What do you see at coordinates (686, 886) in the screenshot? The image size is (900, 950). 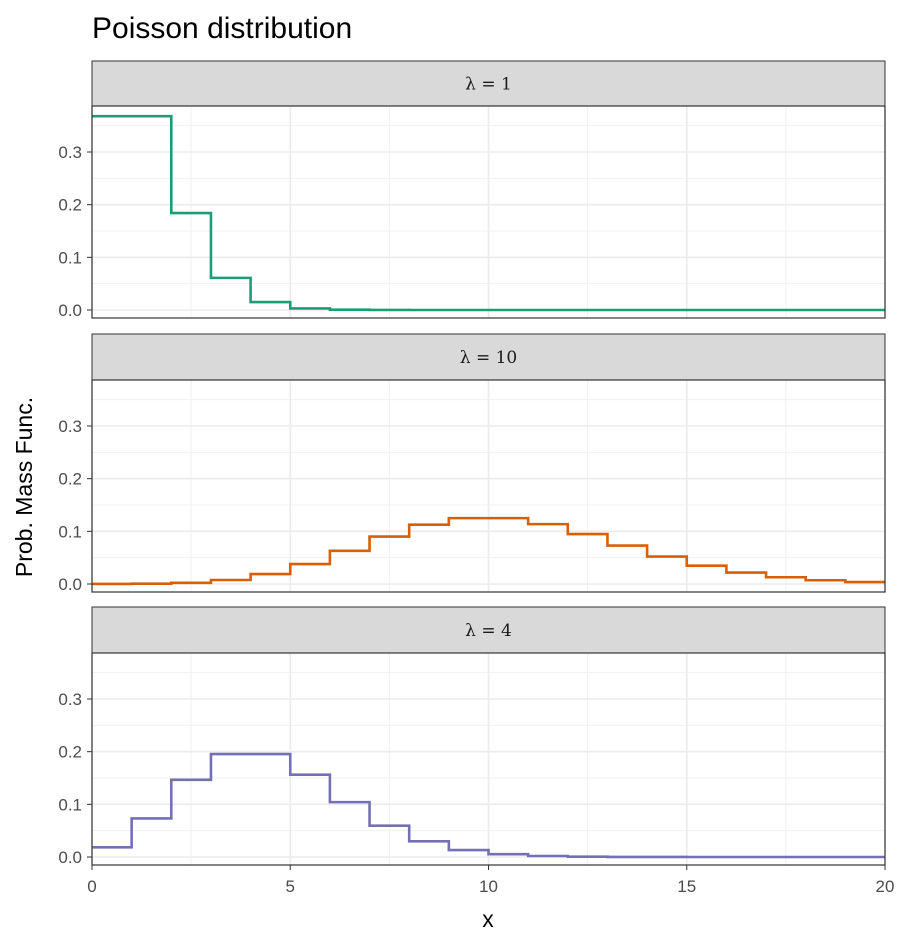 I see `x-tick-label: 15` at bounding box center [686, 886].